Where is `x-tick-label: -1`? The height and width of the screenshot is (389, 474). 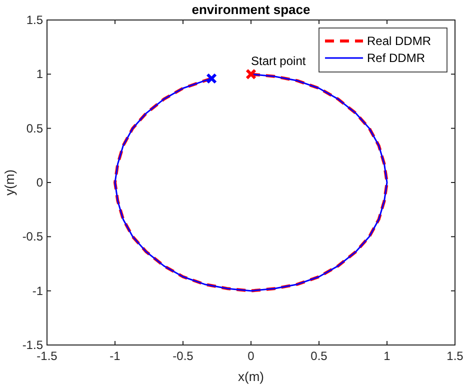
x-tick-label: -1 is located at coordinates (115, 356).